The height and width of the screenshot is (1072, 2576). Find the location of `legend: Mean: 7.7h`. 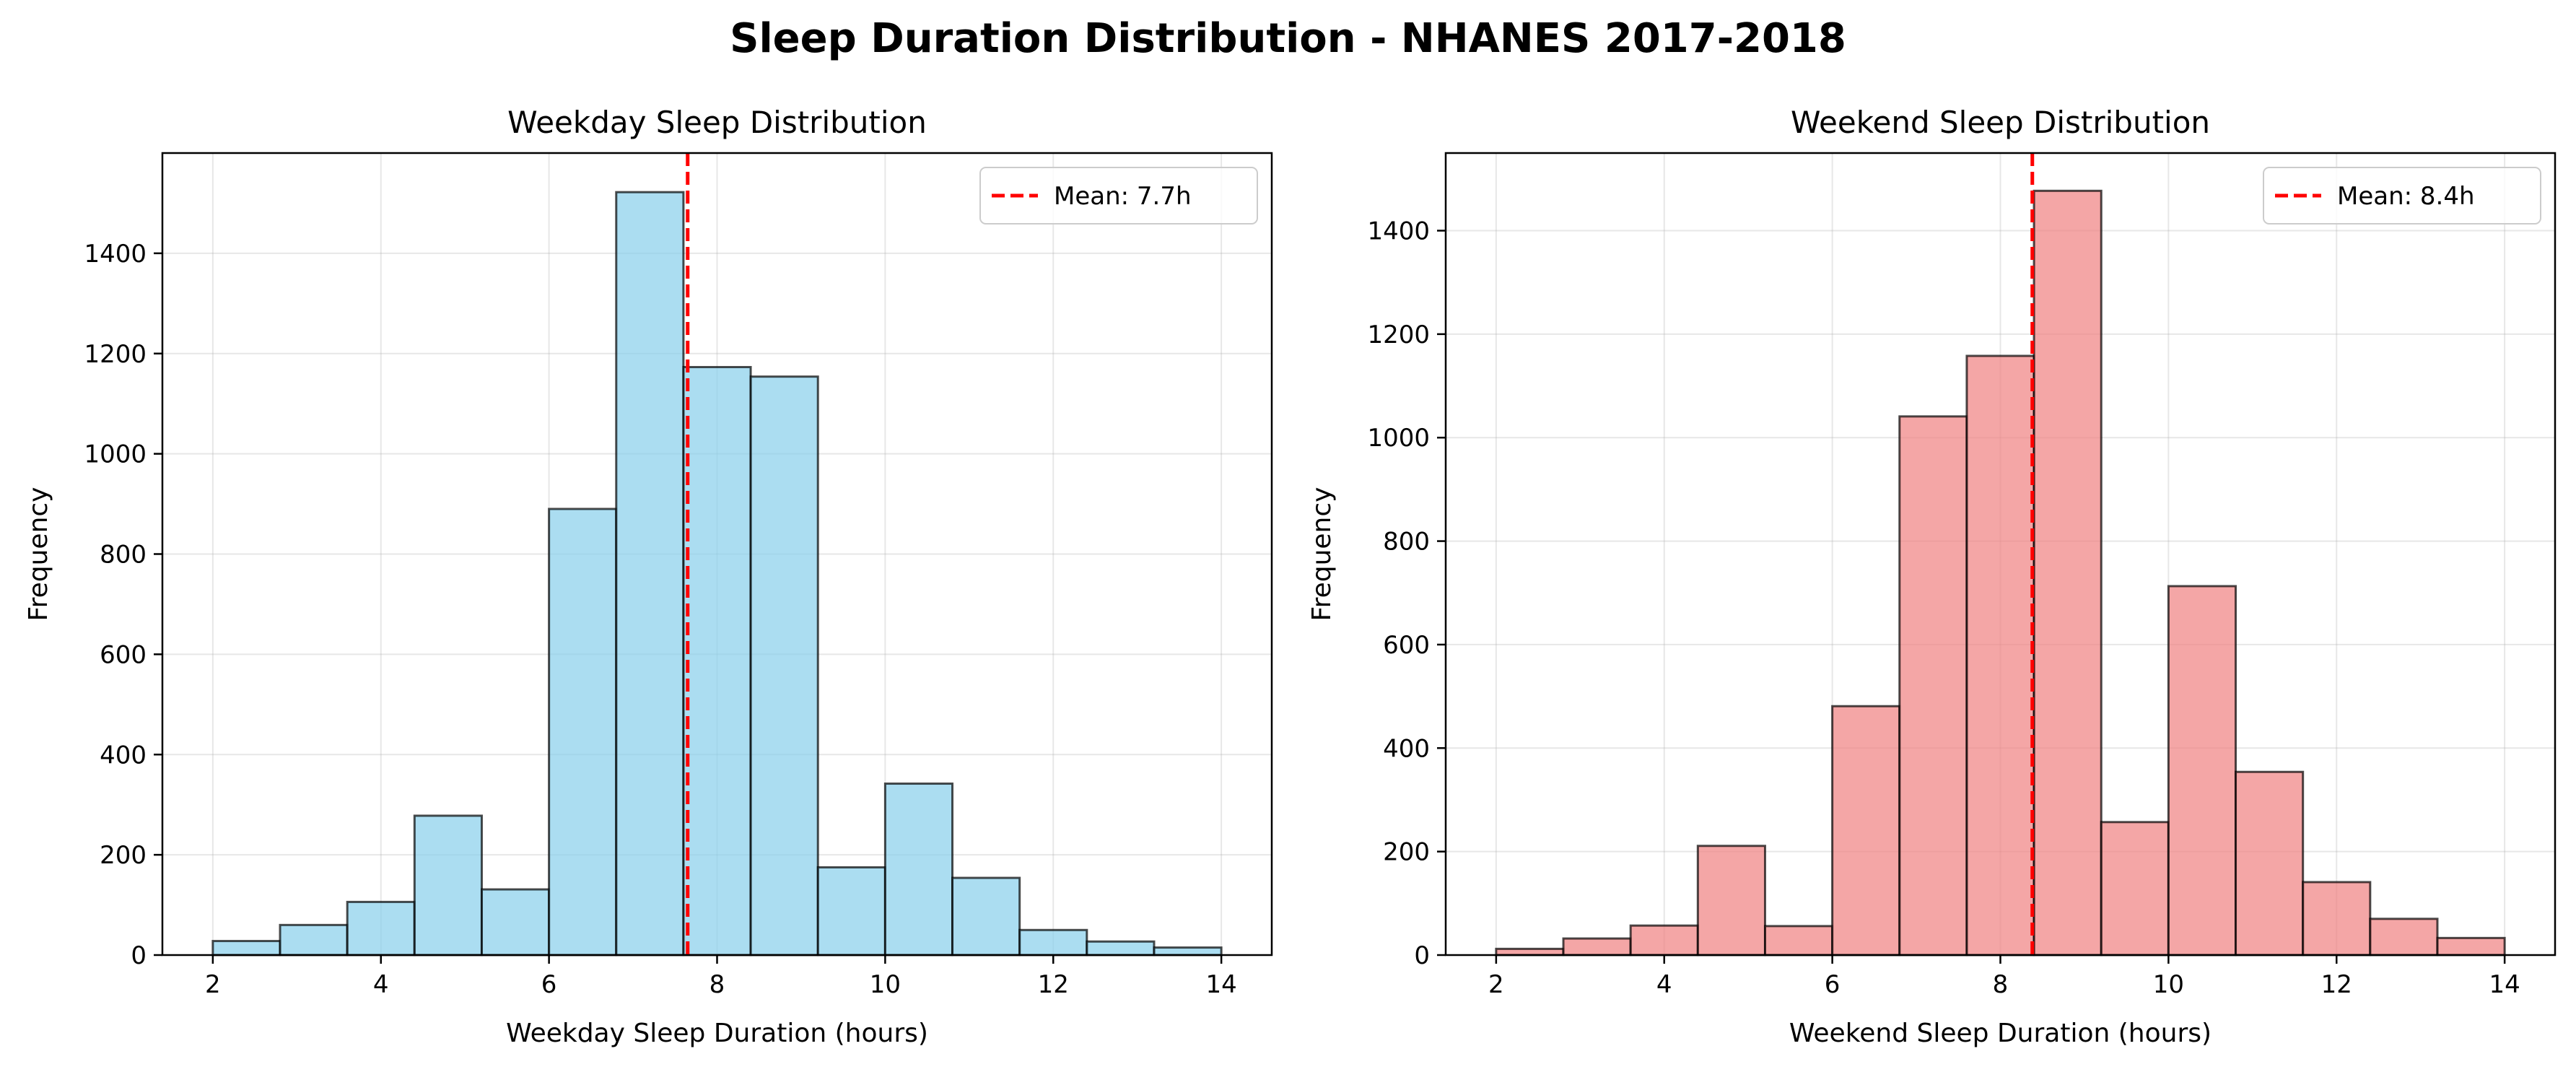

legend: Mean: 7.7h is located at coordinates (1118, 196).